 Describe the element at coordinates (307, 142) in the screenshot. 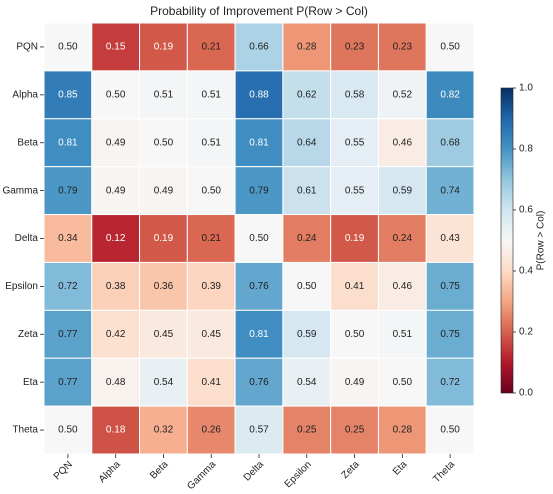

I see `cell-label: 0.64` at that location.